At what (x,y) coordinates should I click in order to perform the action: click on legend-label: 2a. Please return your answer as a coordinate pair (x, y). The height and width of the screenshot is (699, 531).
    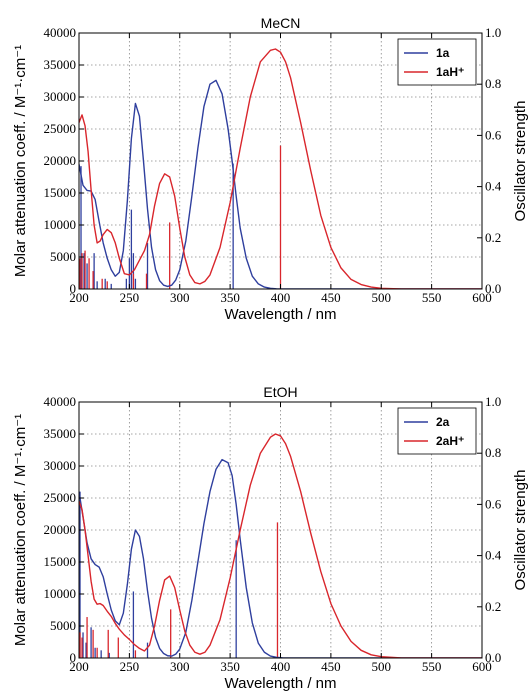
    Looking at the image, I should click on (443, 422).